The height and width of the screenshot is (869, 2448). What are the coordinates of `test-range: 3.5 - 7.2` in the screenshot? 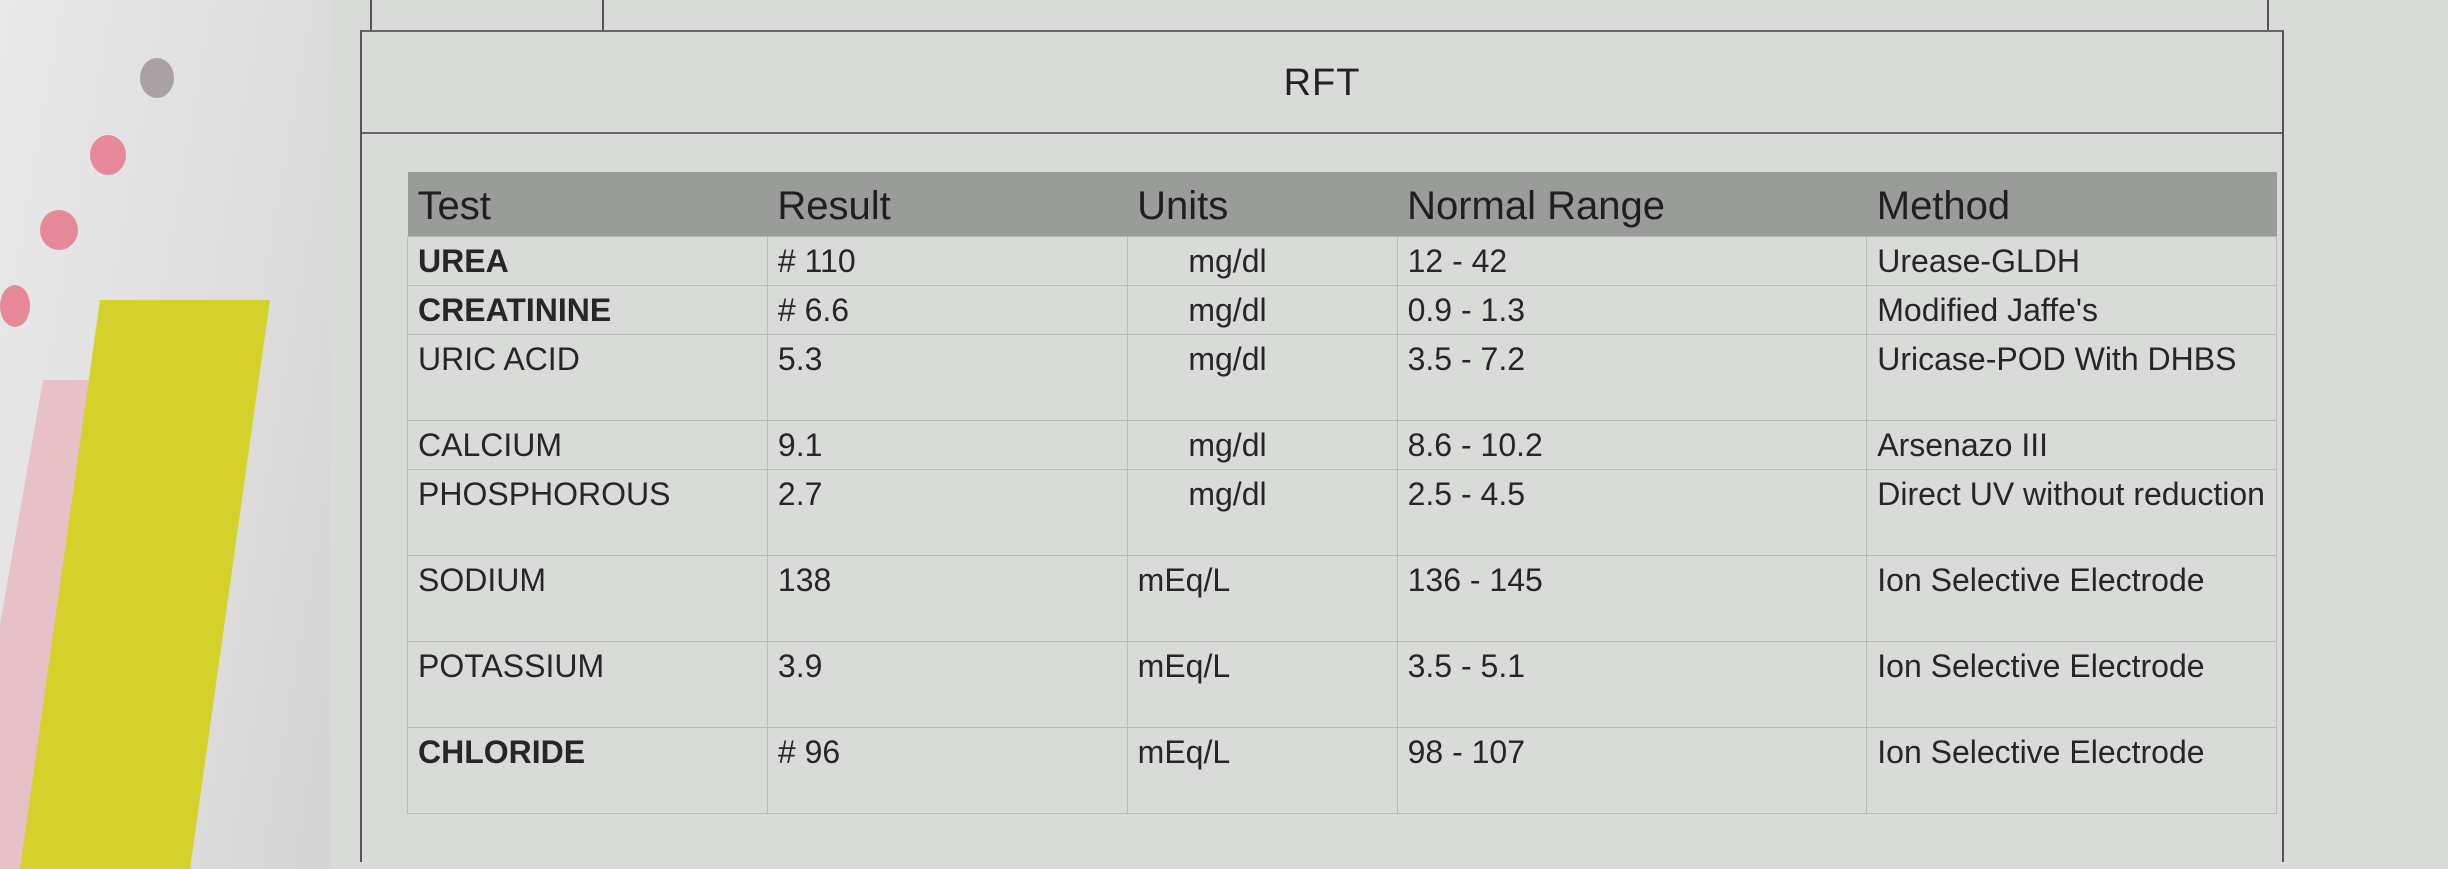 It's located at (1632, 377).